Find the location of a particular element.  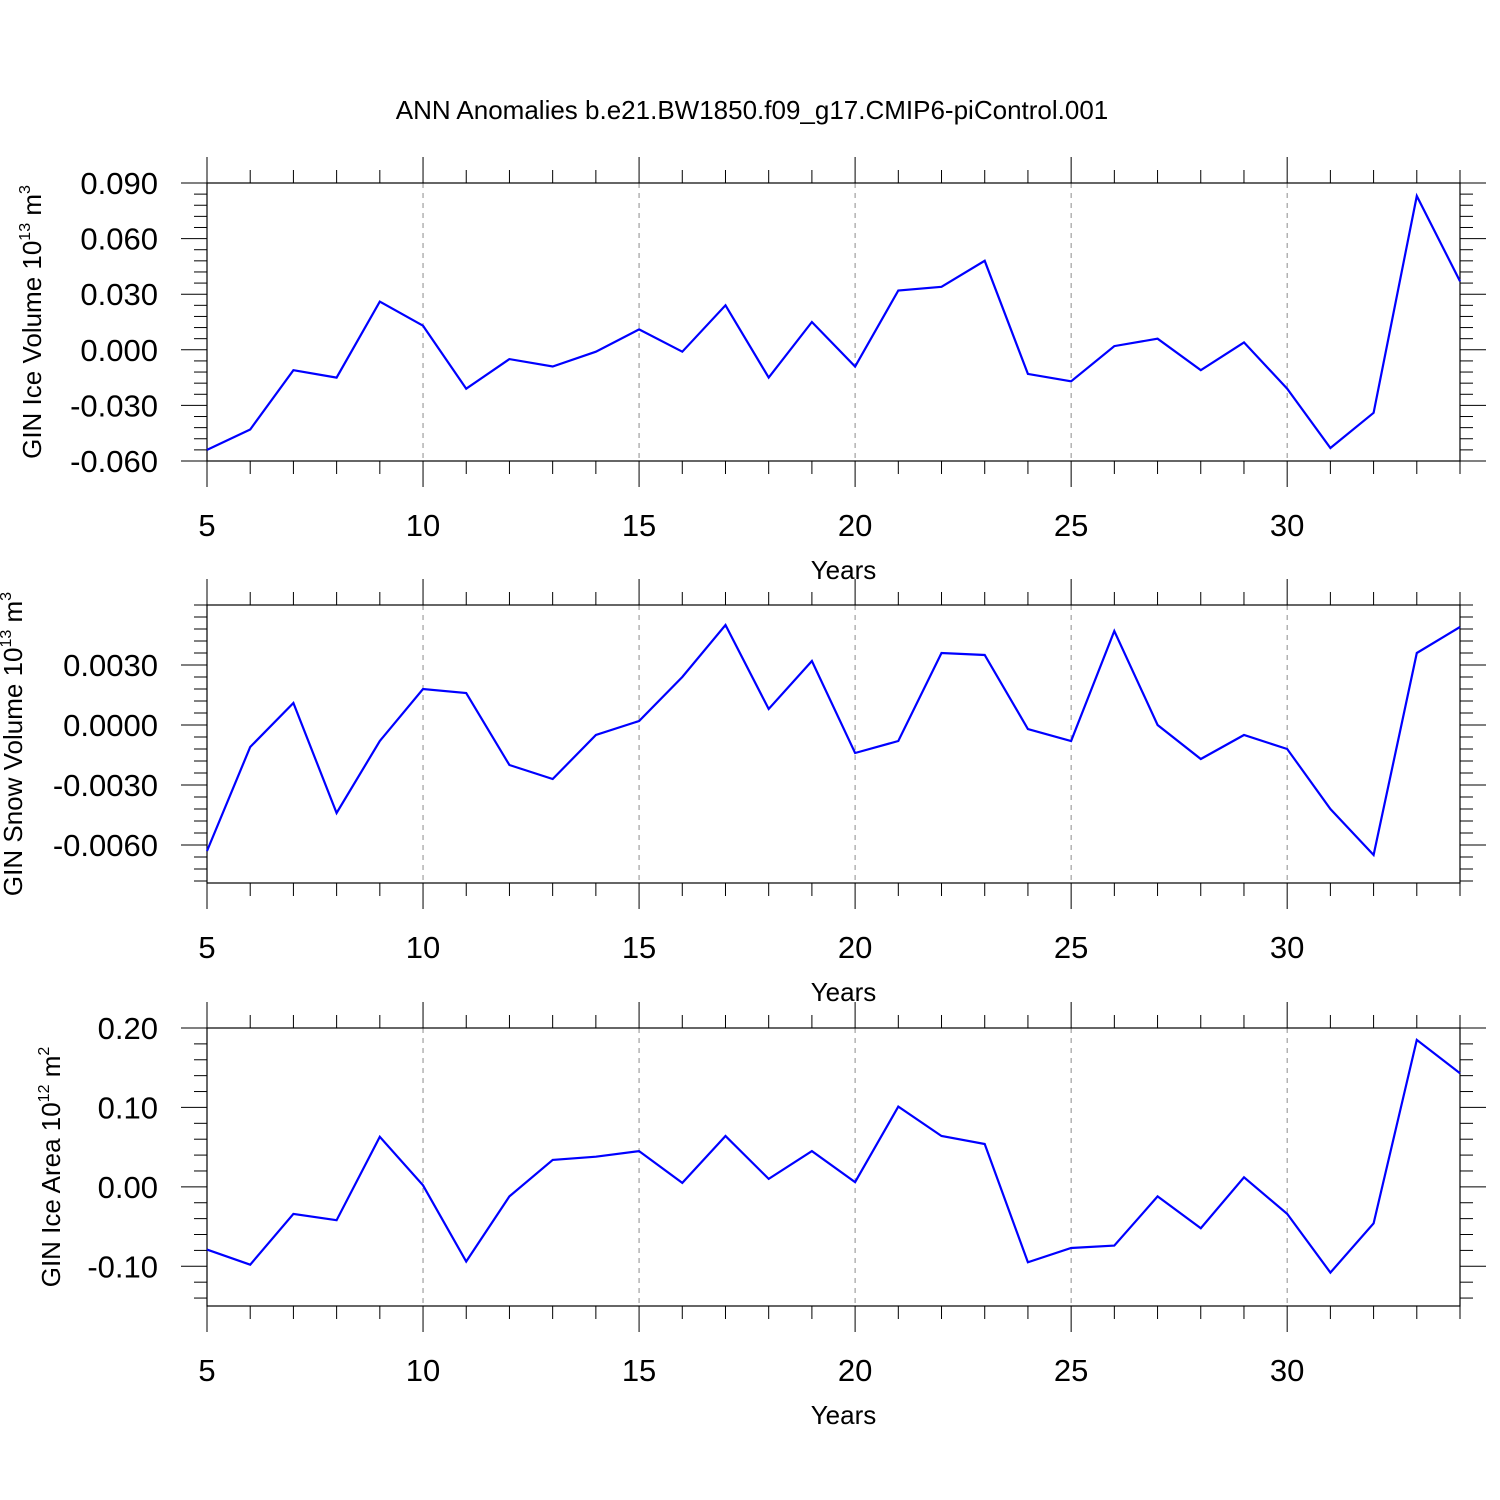

y-tick-label: 0.0030 is located at coordinates (110, 665).